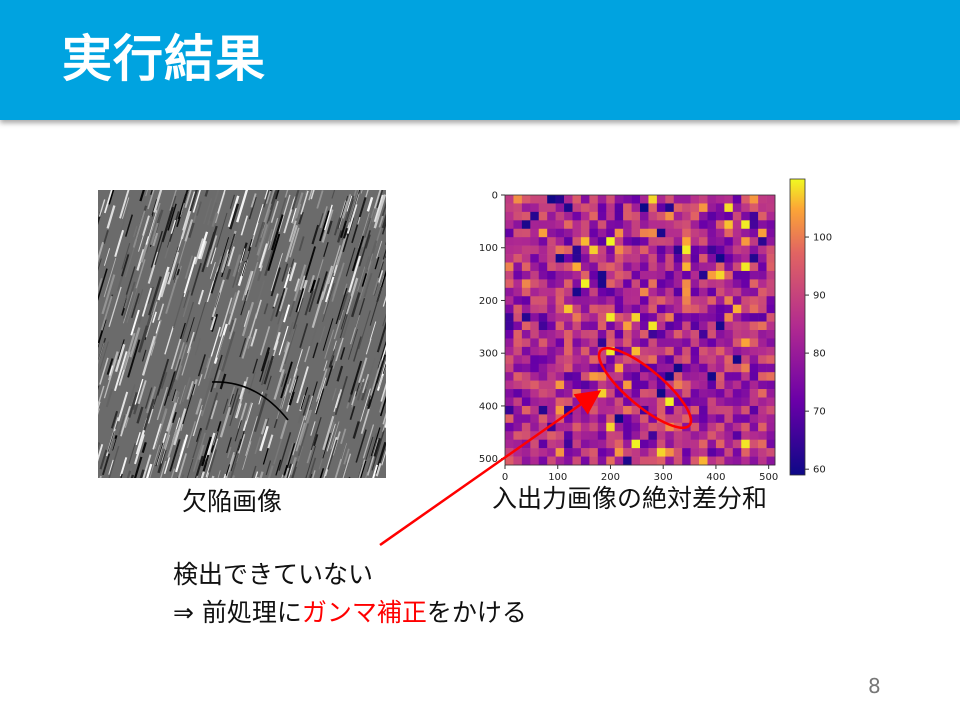 Image resolution: width=960 pixels, height=720 pixels. Describe the element at coordinates (488, 248) in the screenshot. I see `y-tick-label: 100` at that location.